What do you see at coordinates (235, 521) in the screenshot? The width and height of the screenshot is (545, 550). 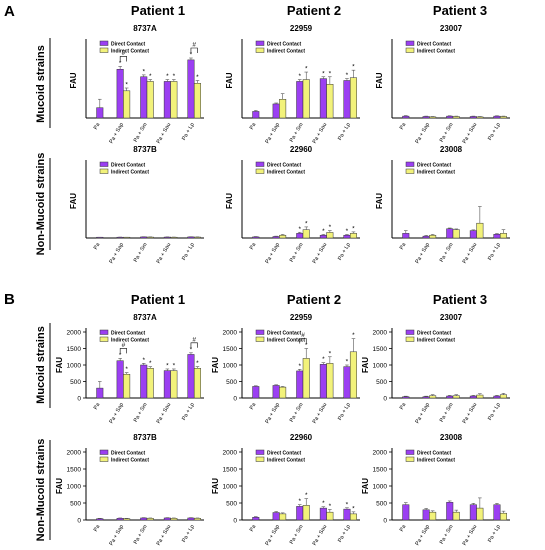 I see `y-tick-label: 0` at bounding box center [235, 521].